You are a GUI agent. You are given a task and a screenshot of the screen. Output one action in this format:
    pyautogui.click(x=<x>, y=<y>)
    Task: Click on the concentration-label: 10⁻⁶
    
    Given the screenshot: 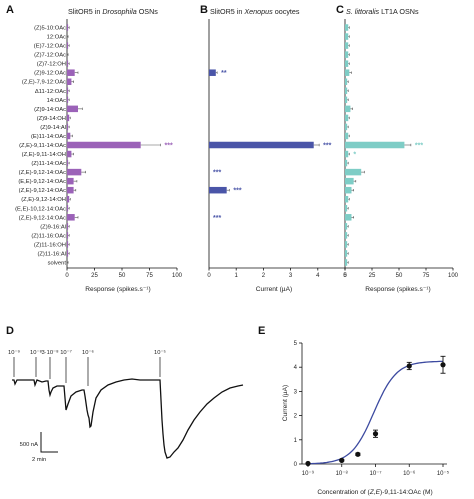 What is the action you would take?
    pyautogui.click(x=88, y=352)
    